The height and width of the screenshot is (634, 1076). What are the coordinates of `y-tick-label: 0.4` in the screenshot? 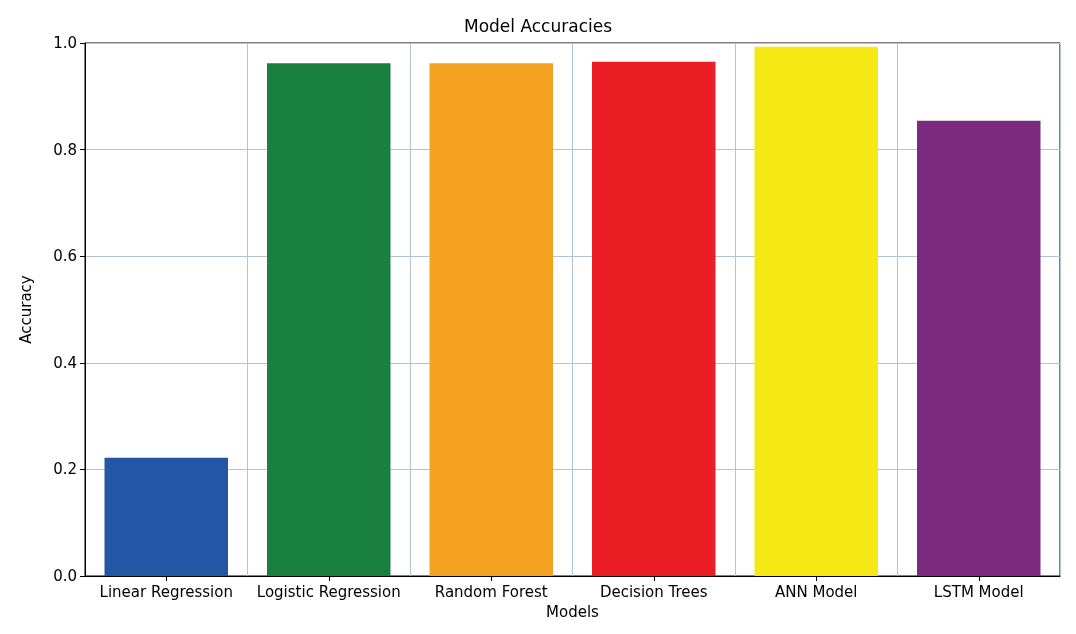 It's located at (65, 362).